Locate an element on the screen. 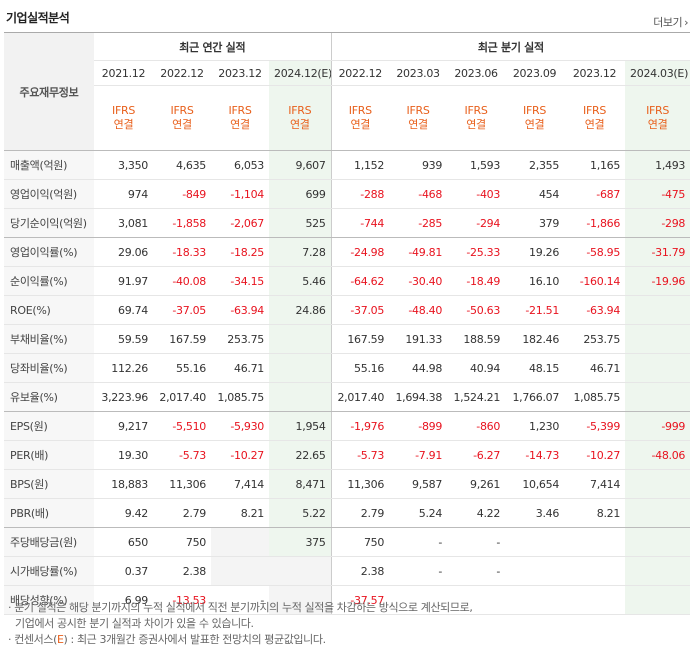  table-cell: -25.33 is located at coordinates (476, 252).